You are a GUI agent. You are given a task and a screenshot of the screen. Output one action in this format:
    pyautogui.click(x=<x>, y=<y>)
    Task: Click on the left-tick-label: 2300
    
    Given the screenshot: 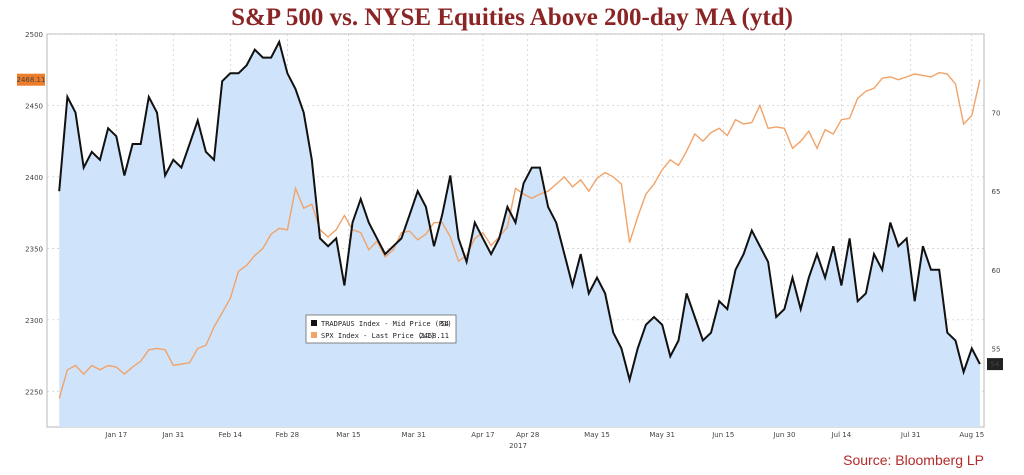 What is the action you would take?
    pyautogui.click(x=34, y=321)
    